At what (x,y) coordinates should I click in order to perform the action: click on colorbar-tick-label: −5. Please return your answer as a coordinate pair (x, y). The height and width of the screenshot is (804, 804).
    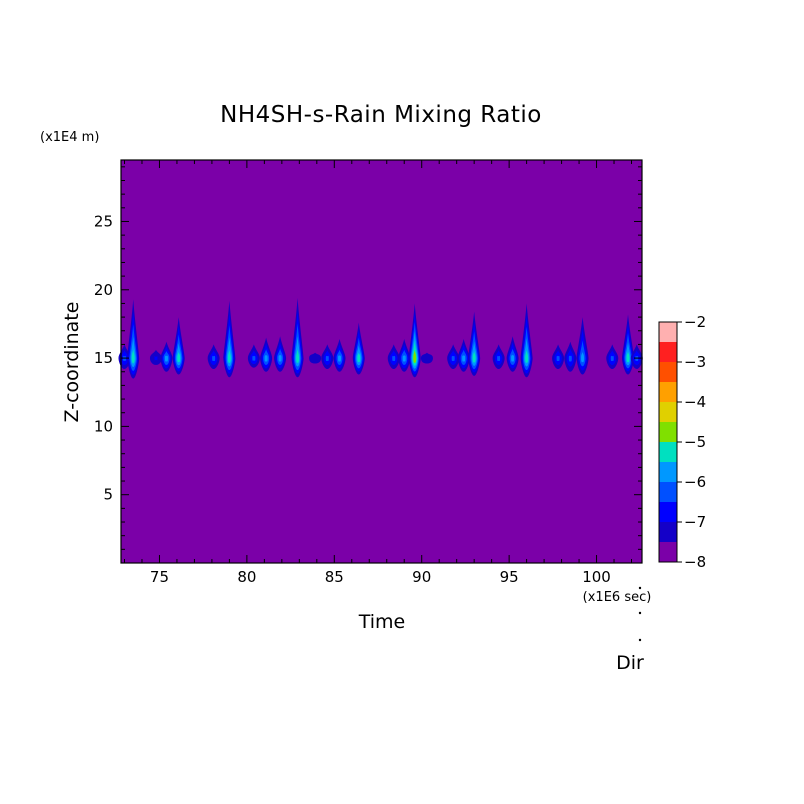
    Looking at the image, I should click on (695, 442).